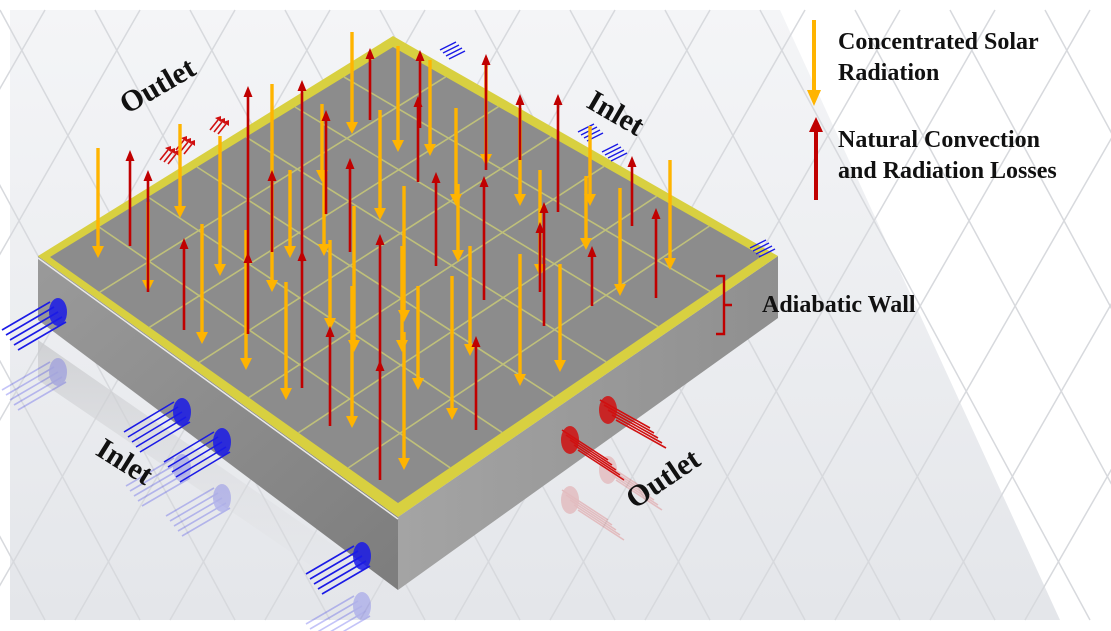  Describe the element at coordinates (724, 305) in the screenshot. I see `adiabatic-wall-bracket` at that location.